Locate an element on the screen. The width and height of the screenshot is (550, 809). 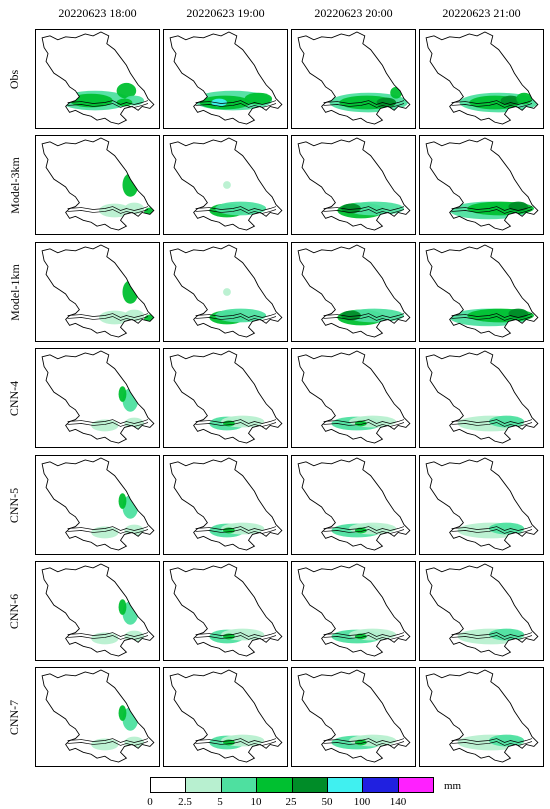
colorbar-tick-3: 10 is located at coordinates (256, 802).